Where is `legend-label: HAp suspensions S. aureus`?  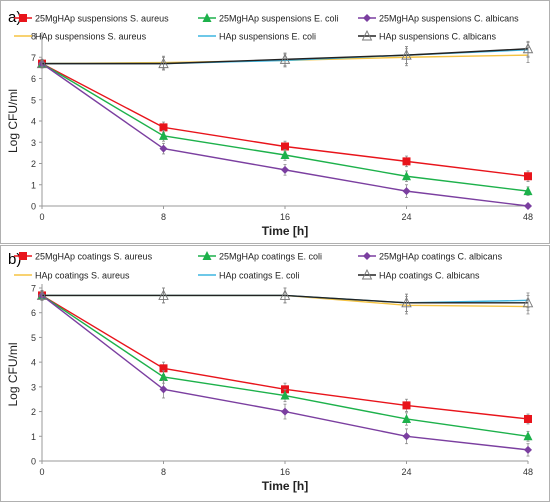 legend-label: HAp suspensions S. aureus is located at coordinates (91, 37).